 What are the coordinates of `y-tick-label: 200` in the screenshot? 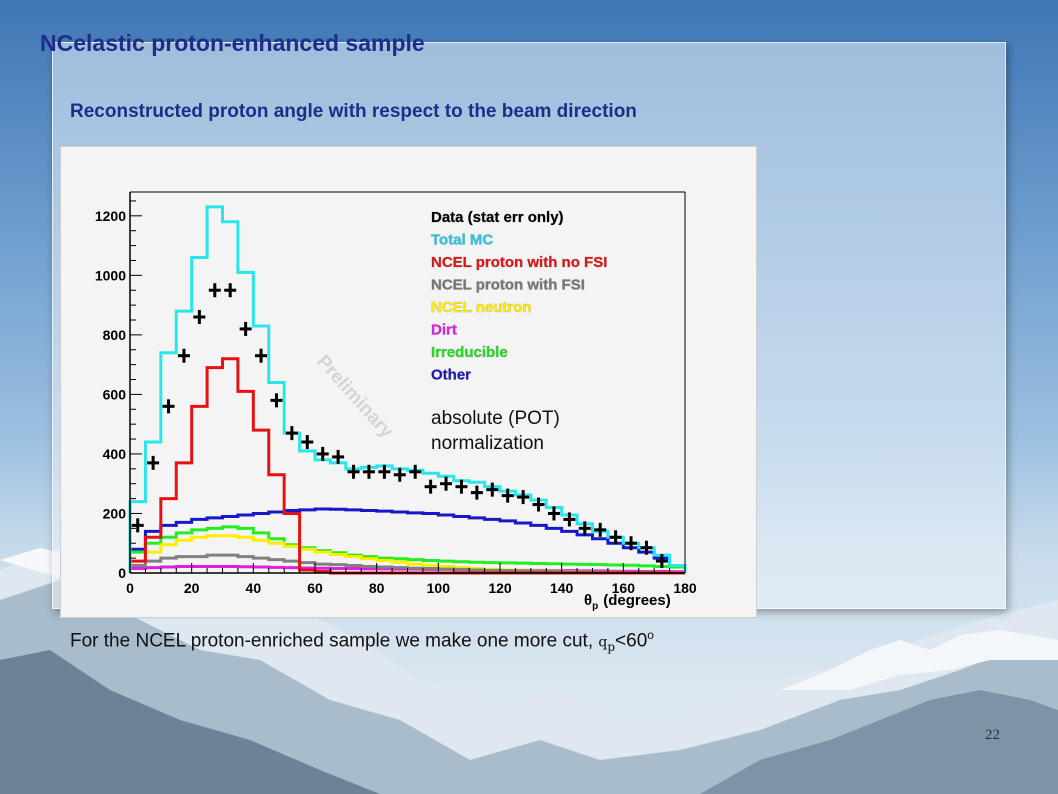 It's located at (115, 513).